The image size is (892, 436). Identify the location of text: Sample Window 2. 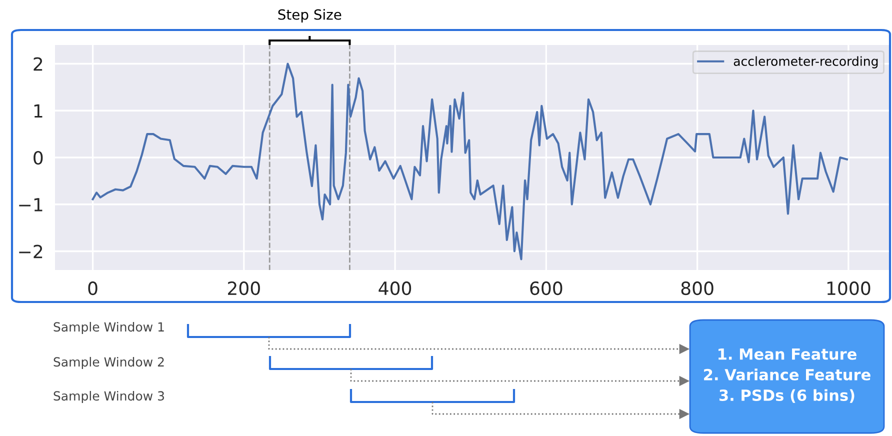
(109, 363).